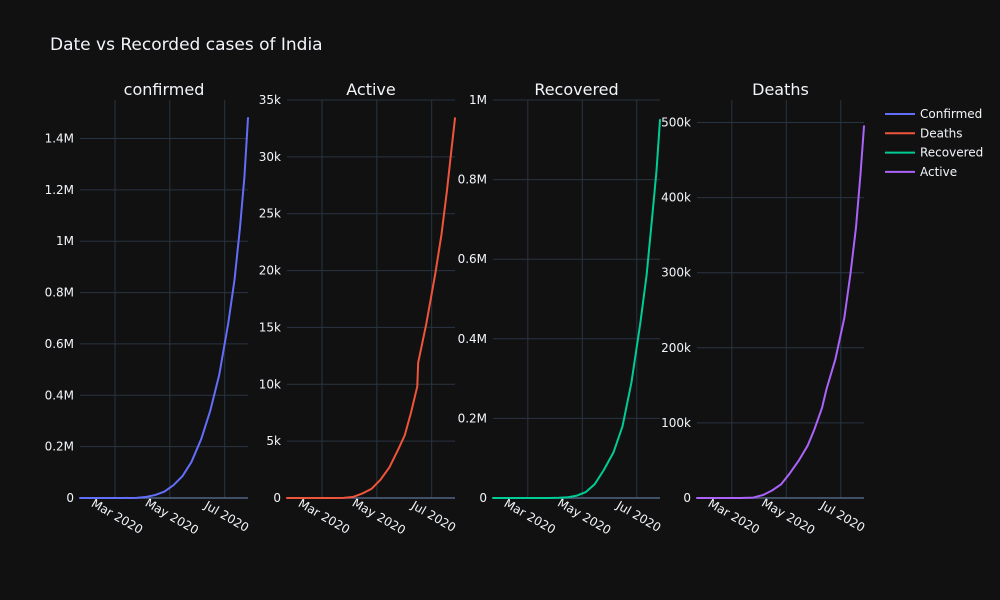  What do you see at coordinates (270, 214) in the screenshot?
I see `y-tick-label: 25k` at bounding box center [270, 214].